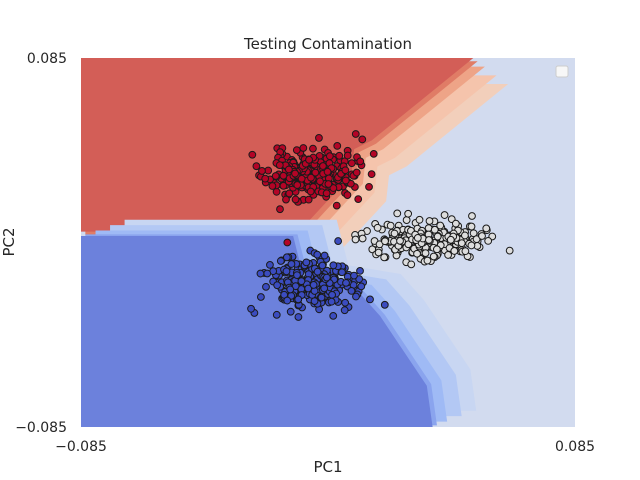  Describe the element at coordinates (81, 447) in the screenshot. I see `x-tick-label-min: −0.085` at that location.